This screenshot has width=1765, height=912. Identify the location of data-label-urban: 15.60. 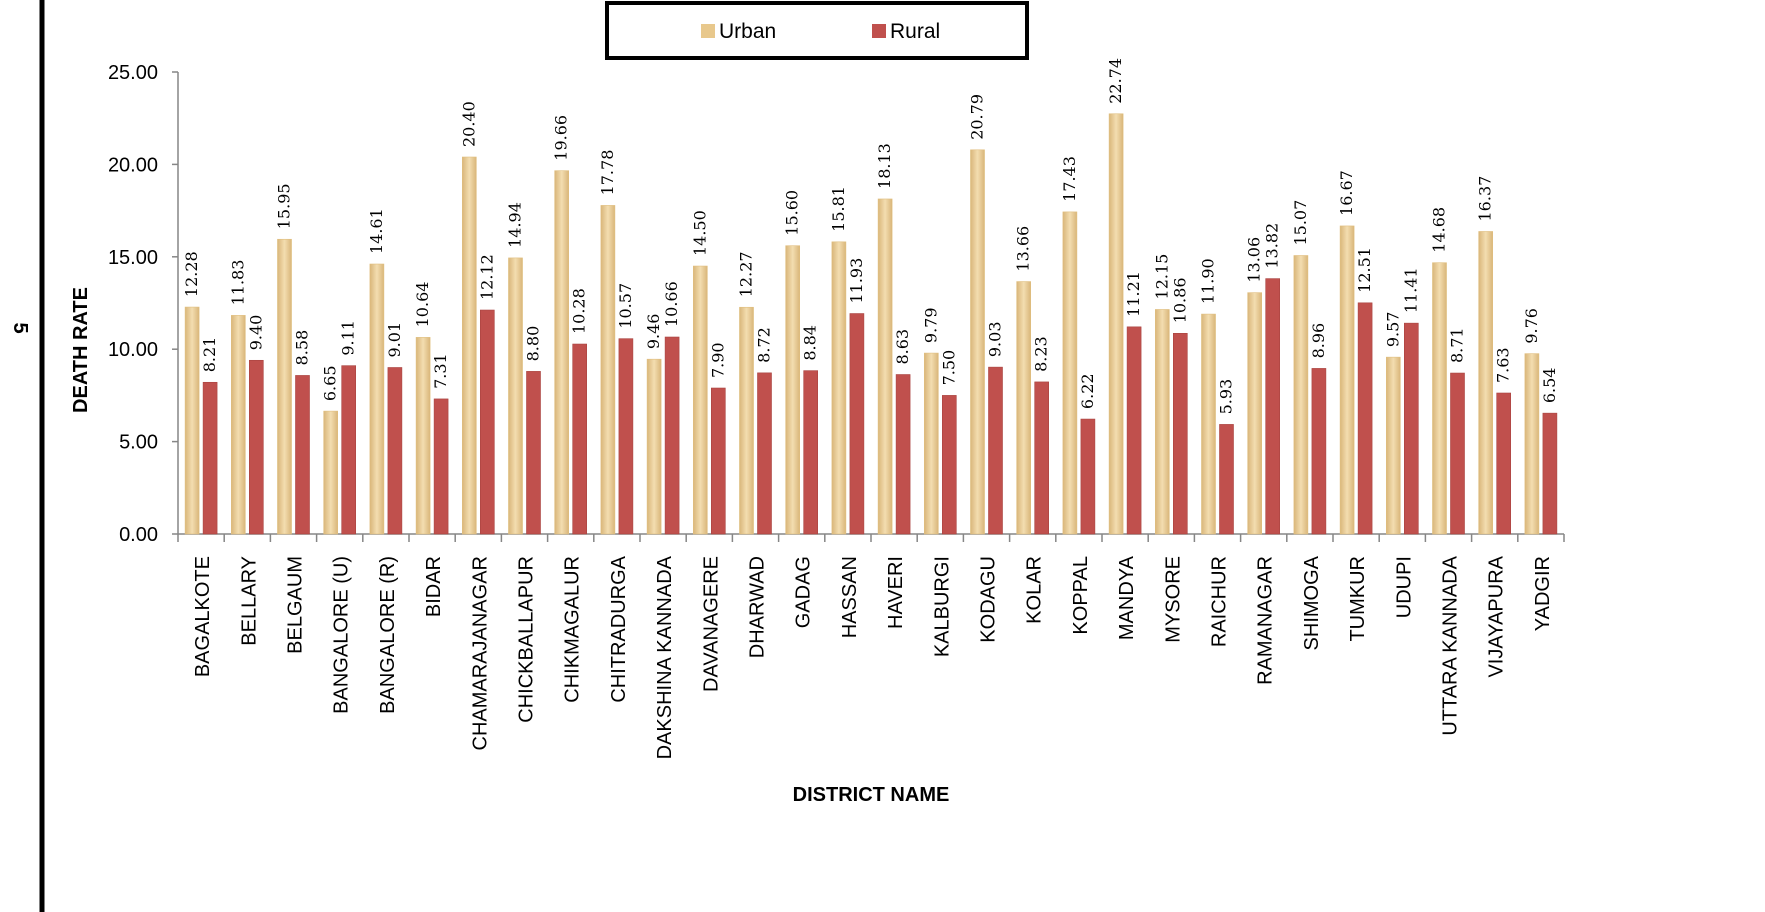
(792, 213).